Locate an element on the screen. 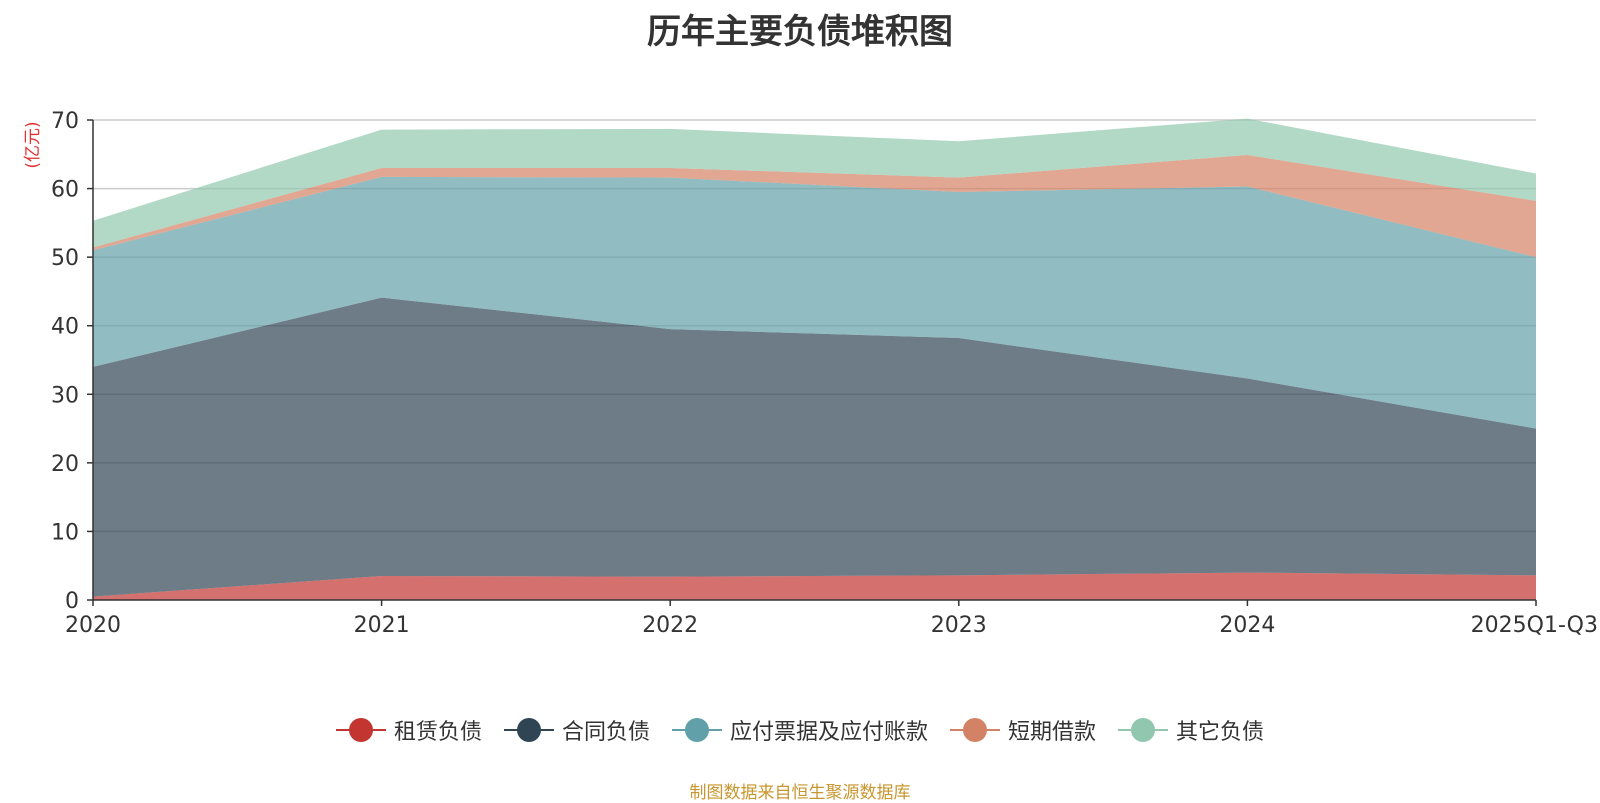 The height and width of the screenshot is (803, 1600). legend-item: 短期借款 is located at coordinates (1023, 730).